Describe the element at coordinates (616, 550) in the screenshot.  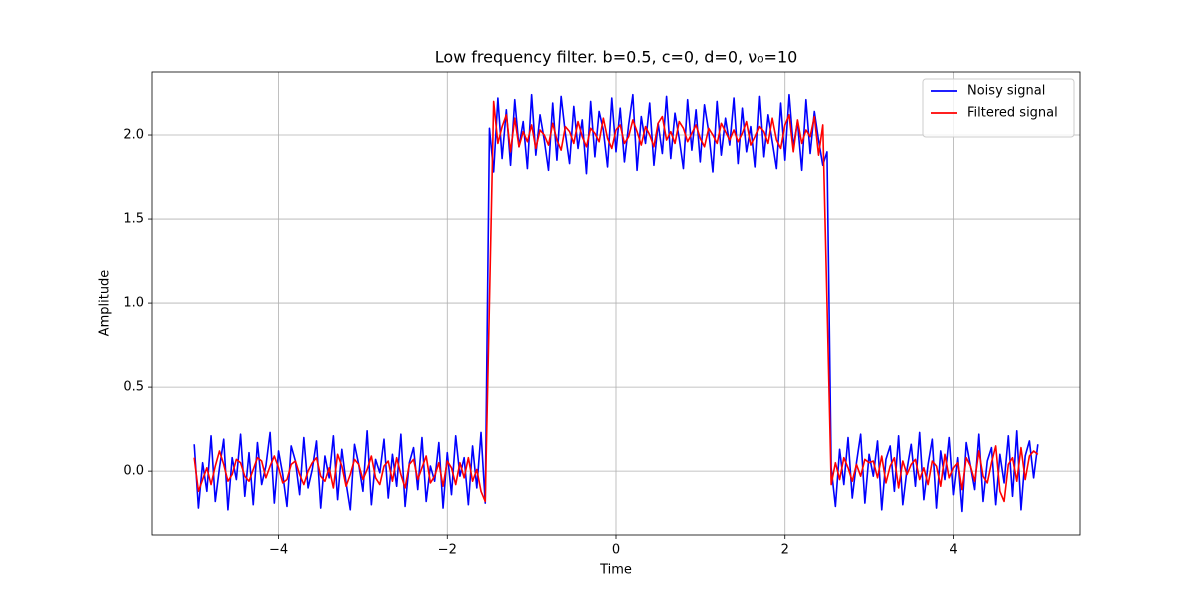
I see `x-tick-label: 0` at that location.